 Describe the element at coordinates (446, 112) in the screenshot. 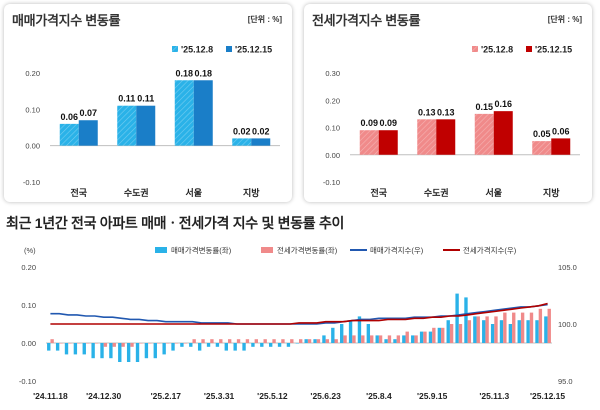

I see `data-label: 0.13` at that location.